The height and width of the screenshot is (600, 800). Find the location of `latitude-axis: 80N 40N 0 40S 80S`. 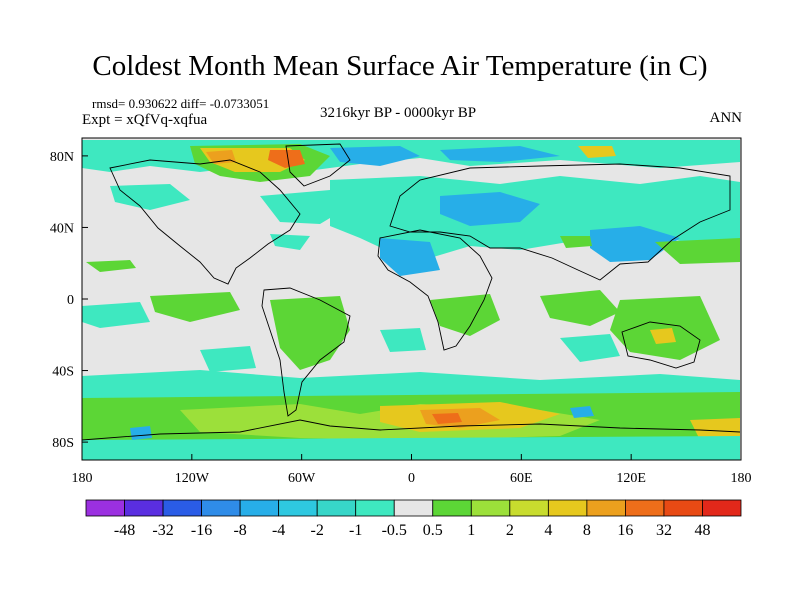

latitude-axis: 80N 40N 0 40S 80S is located at coordinates (69, 300).